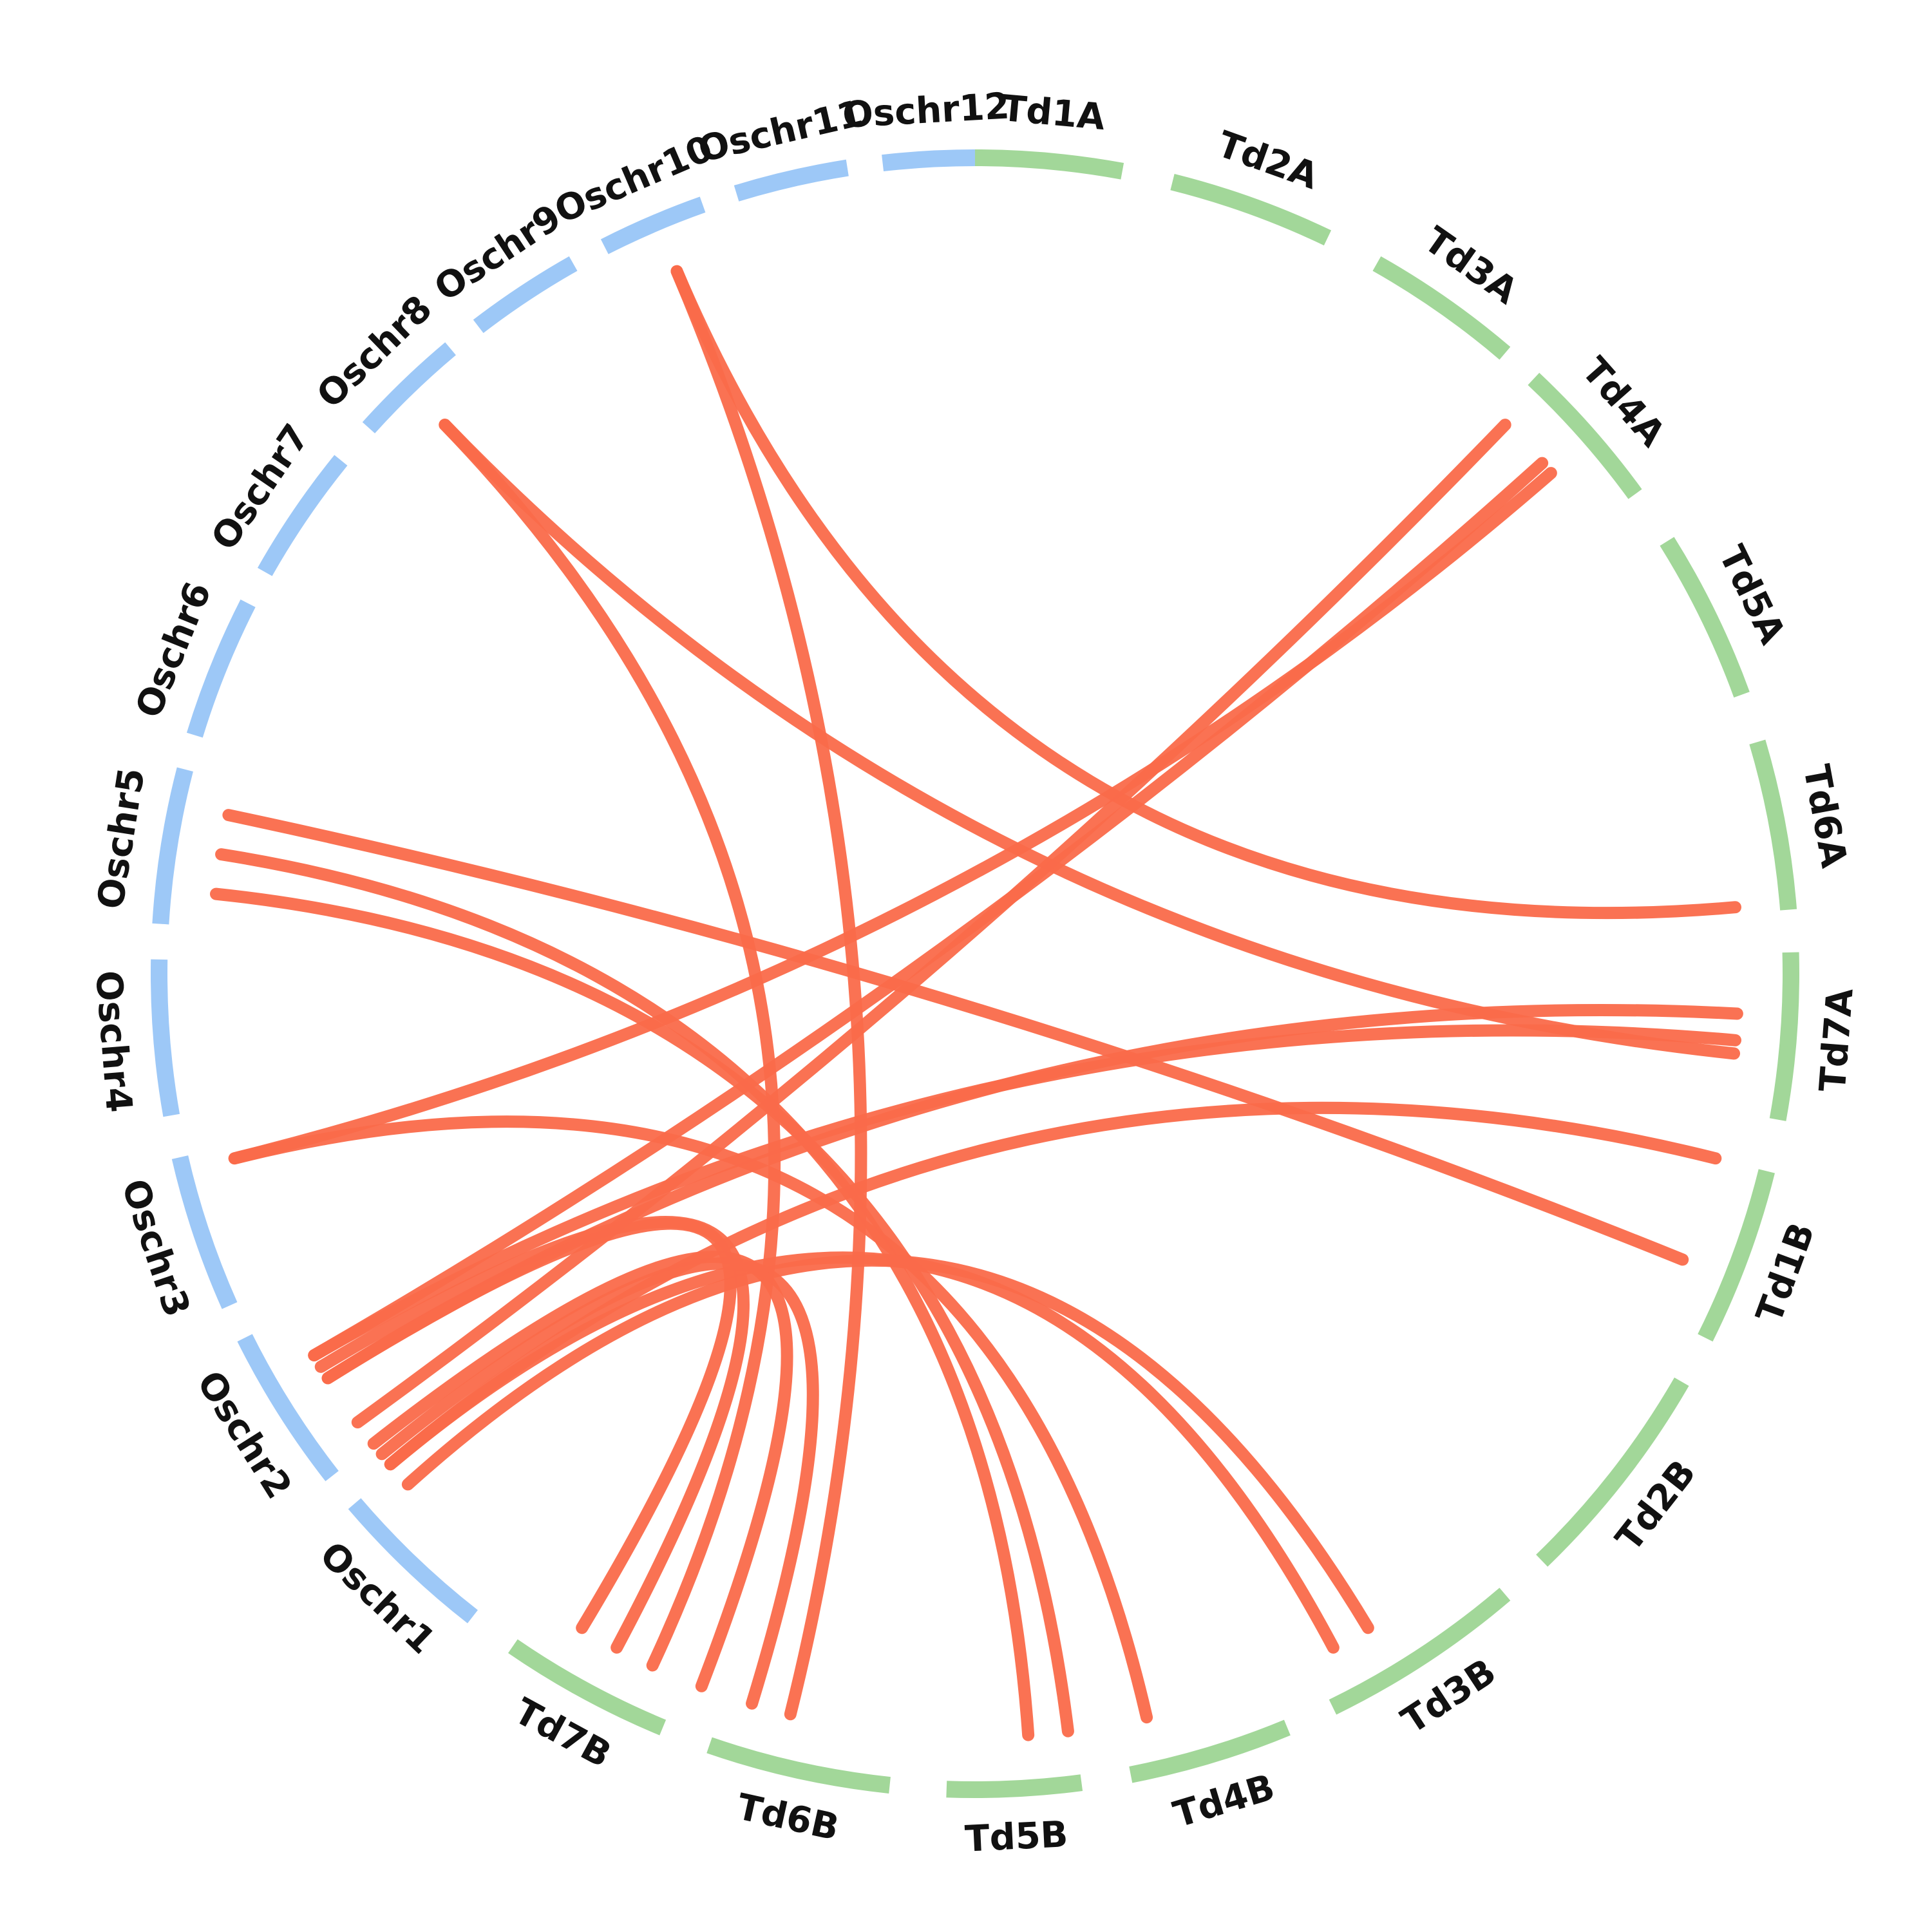 This screenshot has height=1932, width=1932. What do you see at coordinates (173, 846) in the screenshot?
I see `chromosome-segment-oschr5` at bounding box center [173, 846].